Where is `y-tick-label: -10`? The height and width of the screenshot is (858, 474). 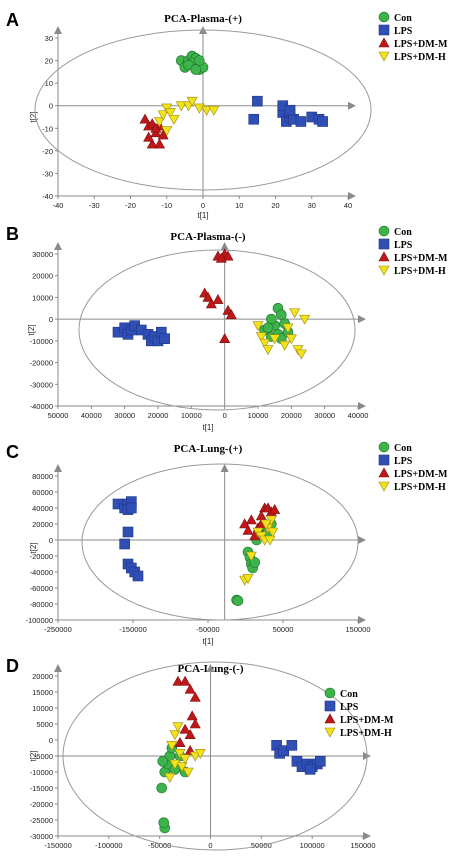 y-tick-label: -10 is located at coordinates (47, 128).